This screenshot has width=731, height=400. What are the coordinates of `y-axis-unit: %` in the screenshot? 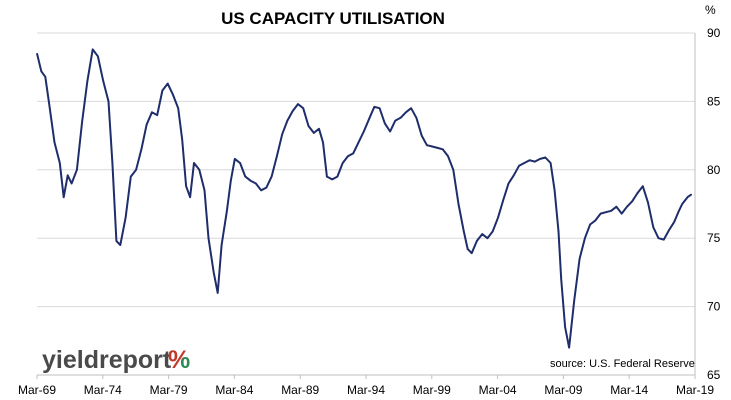 It's located at (710, 10).